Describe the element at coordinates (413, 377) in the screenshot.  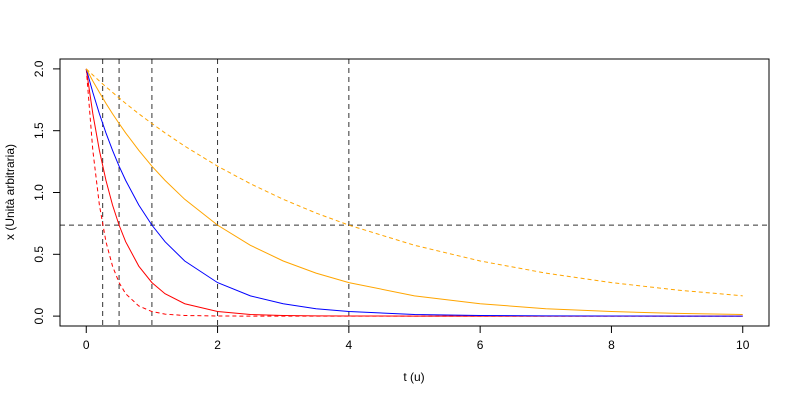
I see `x-axis-label: t (u)` at that location.